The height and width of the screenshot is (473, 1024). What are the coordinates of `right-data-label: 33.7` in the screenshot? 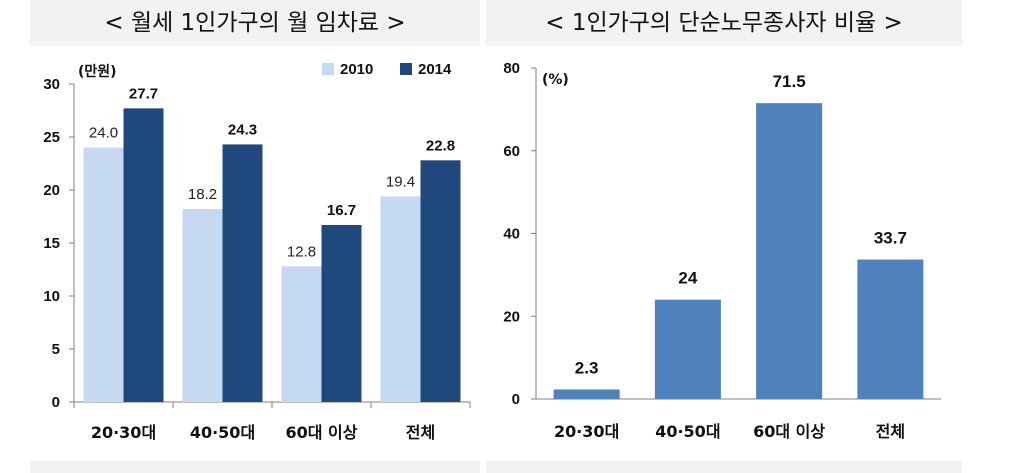 It's located at (890, 238).